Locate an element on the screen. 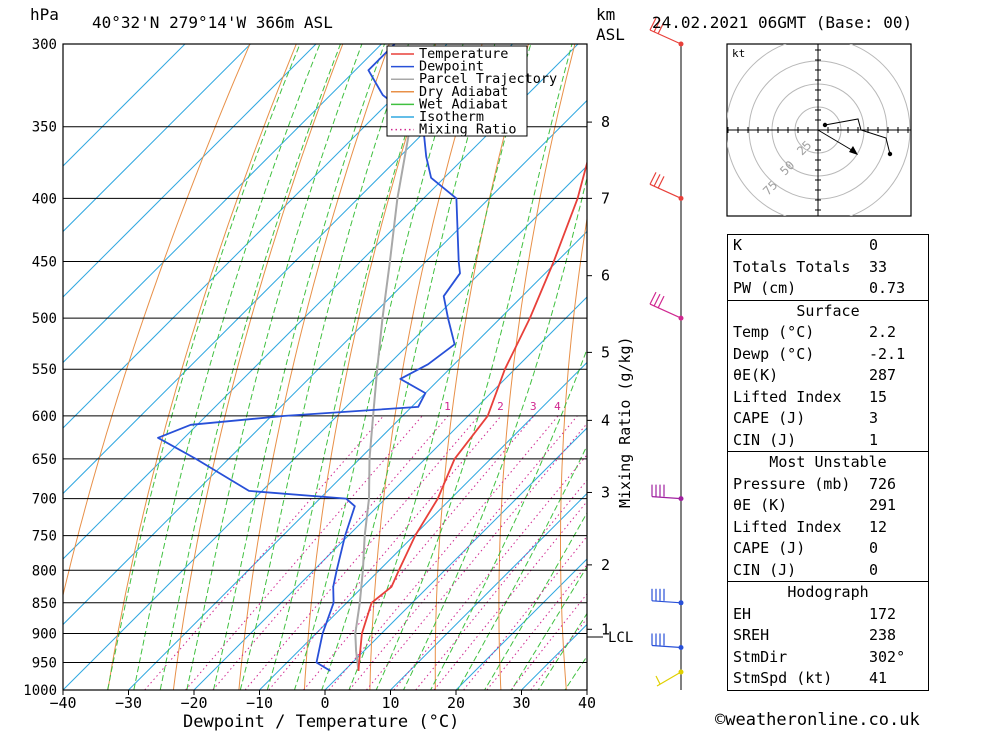 Image resolution: width=1000 pixels, height=733 pixels. pressure-tick-label: 650 is located at coordinates (44, 460).